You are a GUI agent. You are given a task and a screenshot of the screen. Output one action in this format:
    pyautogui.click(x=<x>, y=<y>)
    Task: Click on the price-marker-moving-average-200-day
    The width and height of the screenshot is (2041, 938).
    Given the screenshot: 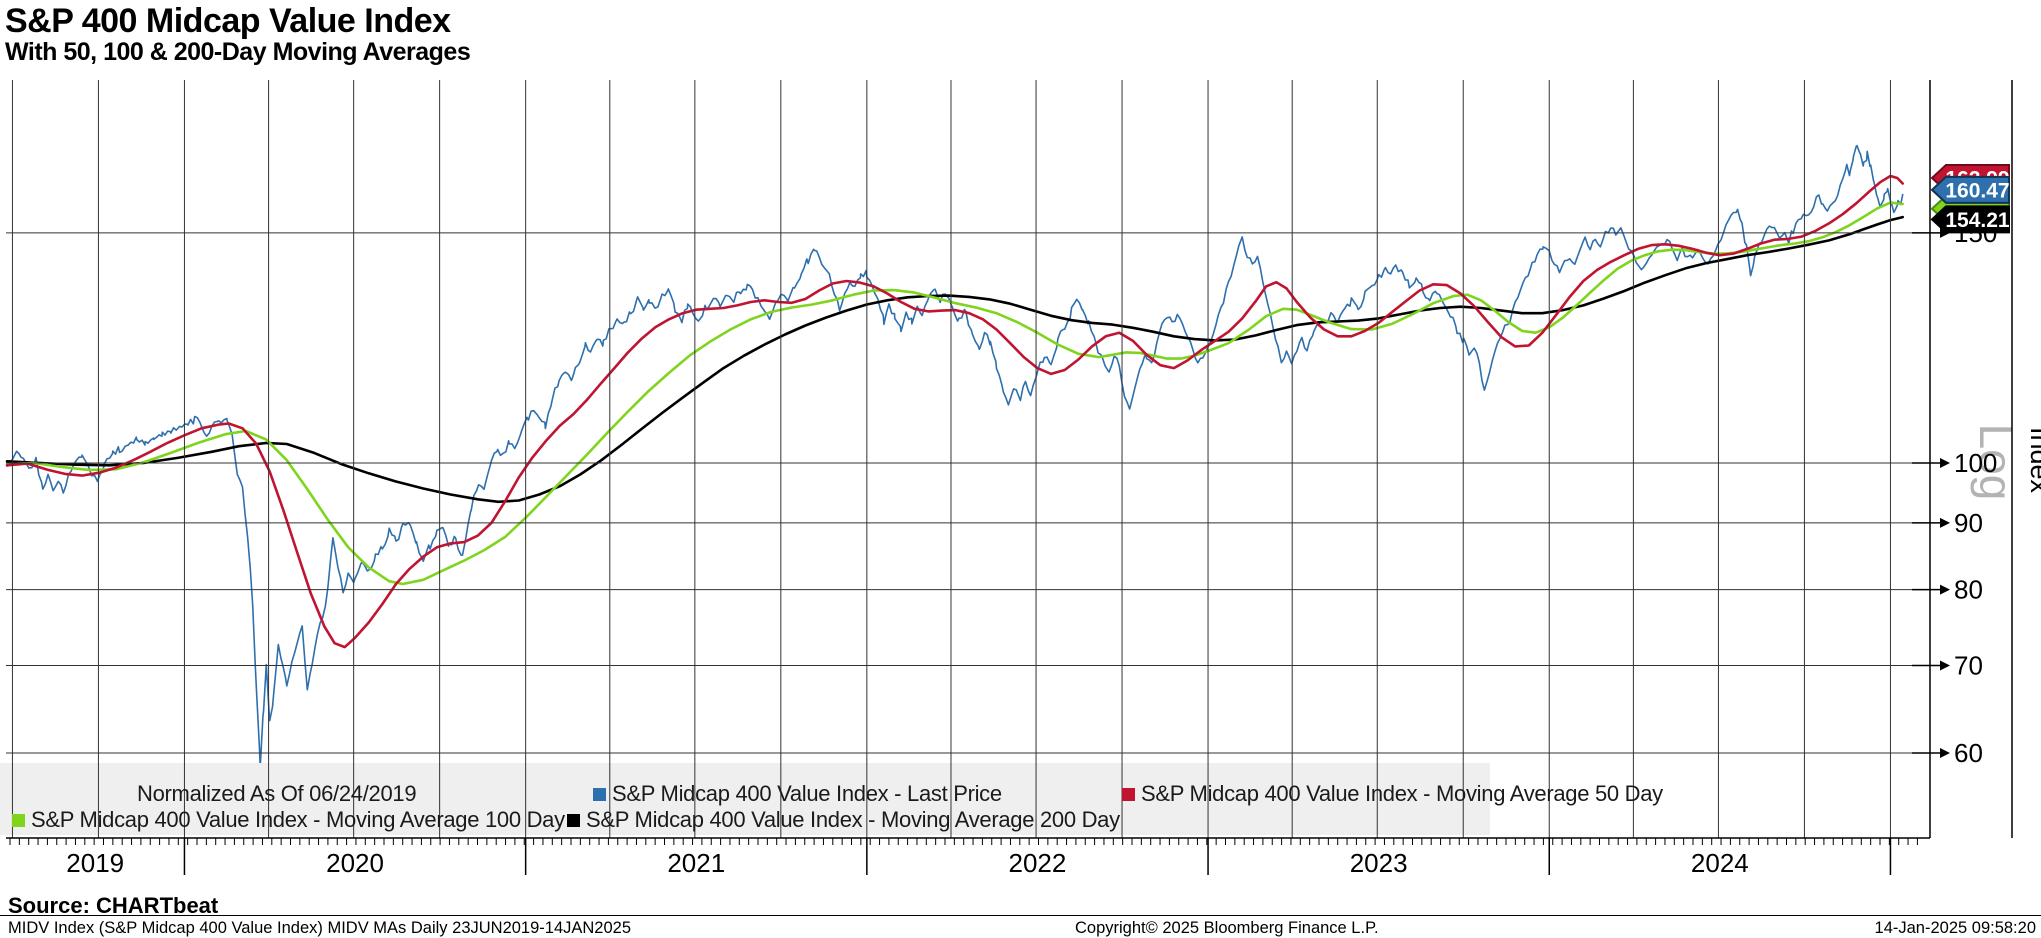 What is the action you would take?
    pyautogui.click(x=1970, y=219)
    